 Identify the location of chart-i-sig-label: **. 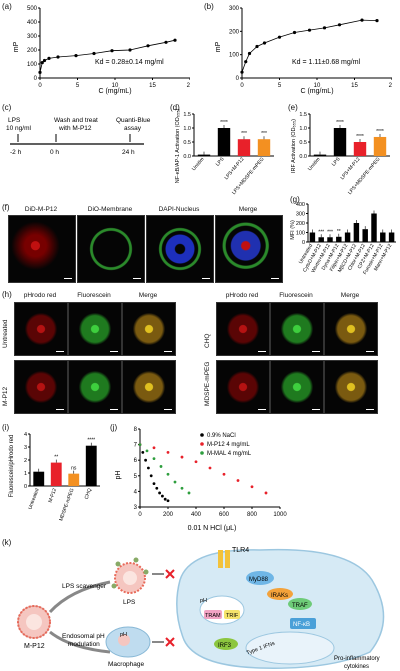
(56, 458).